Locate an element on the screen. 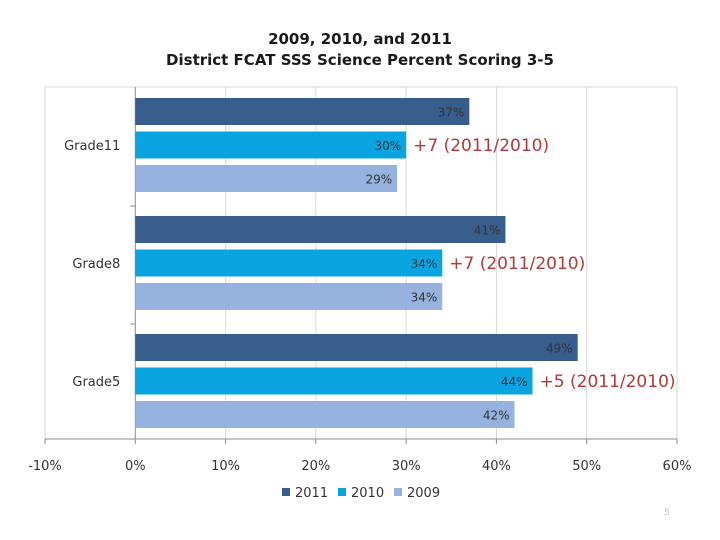 Image resolution: width=720 pixels, height=540 pixels. bar-grade5-2009 is located at coordinates (325, 414).